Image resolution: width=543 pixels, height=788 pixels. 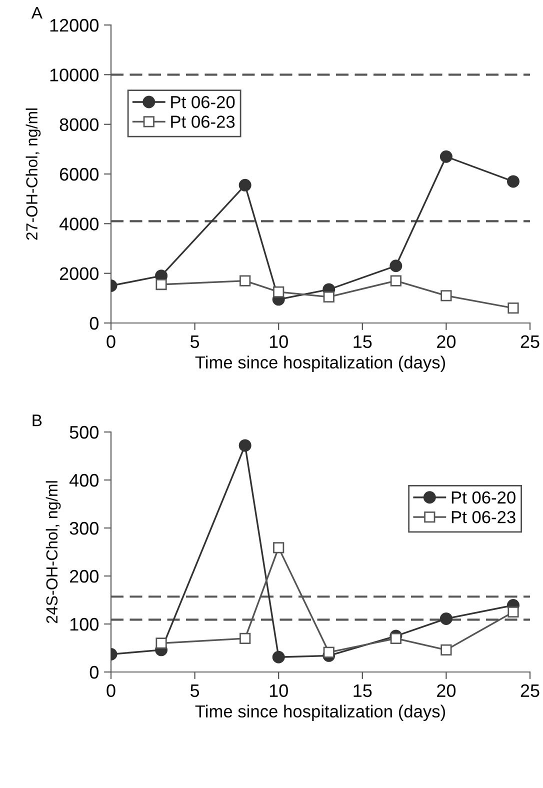 What do you see at coordinates (78, 224) in the screenshot?
I see `y-tick-label: 4000` at bounding box center [78, 224].